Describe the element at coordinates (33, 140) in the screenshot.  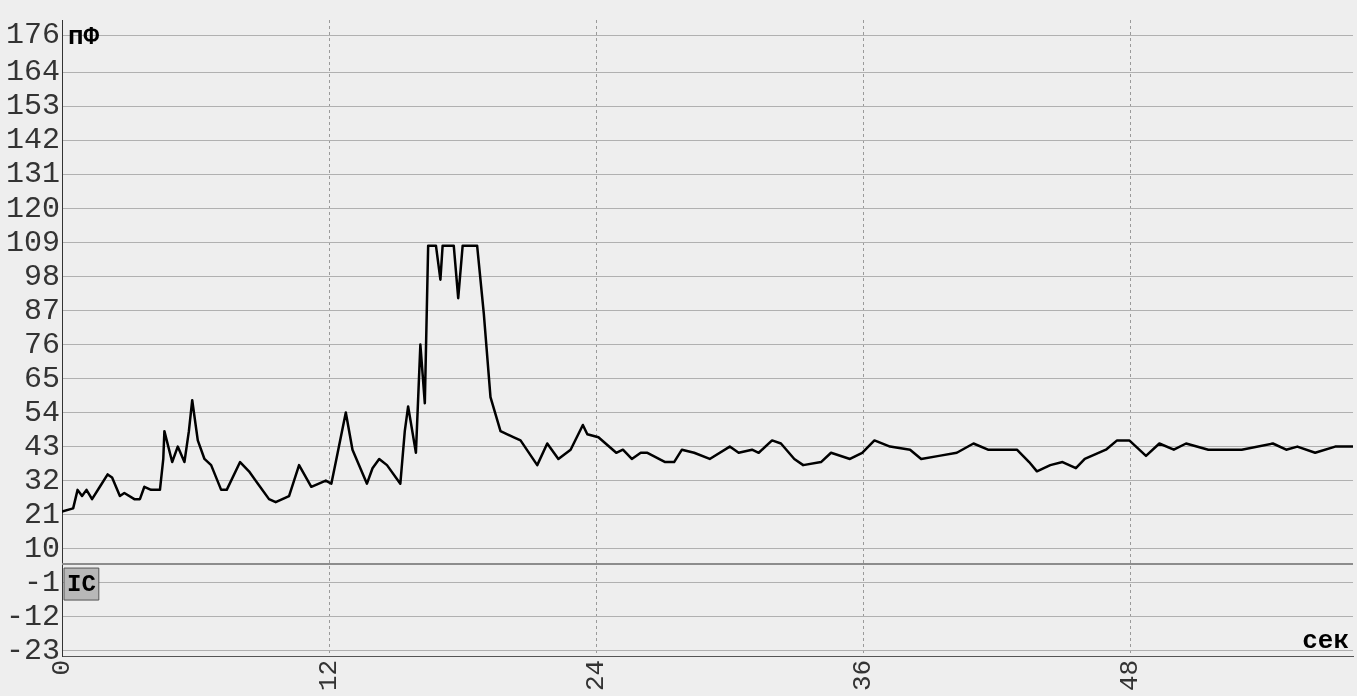
I see `y-tick-label: 142` at that location.